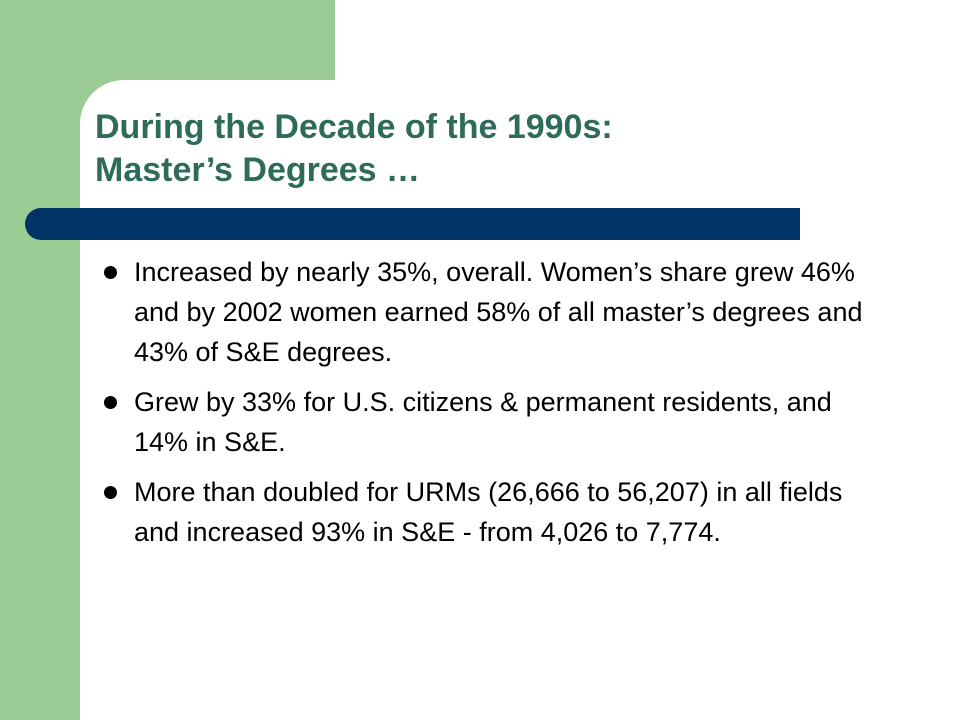  I want to click on title-rule, so click(412, 224).